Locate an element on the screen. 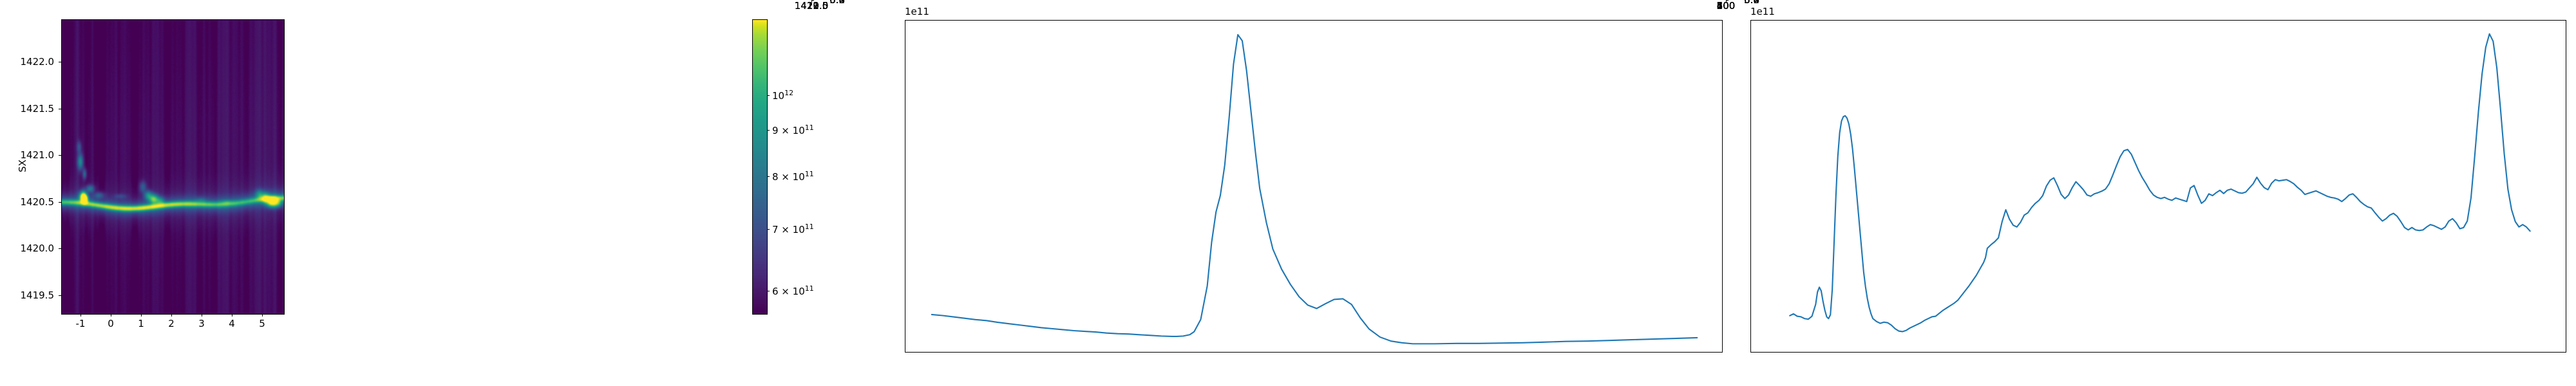 This screenshot has width=2576, height=386. middle-xtick-label: 1421.5 is located at coordinates (812, 6).